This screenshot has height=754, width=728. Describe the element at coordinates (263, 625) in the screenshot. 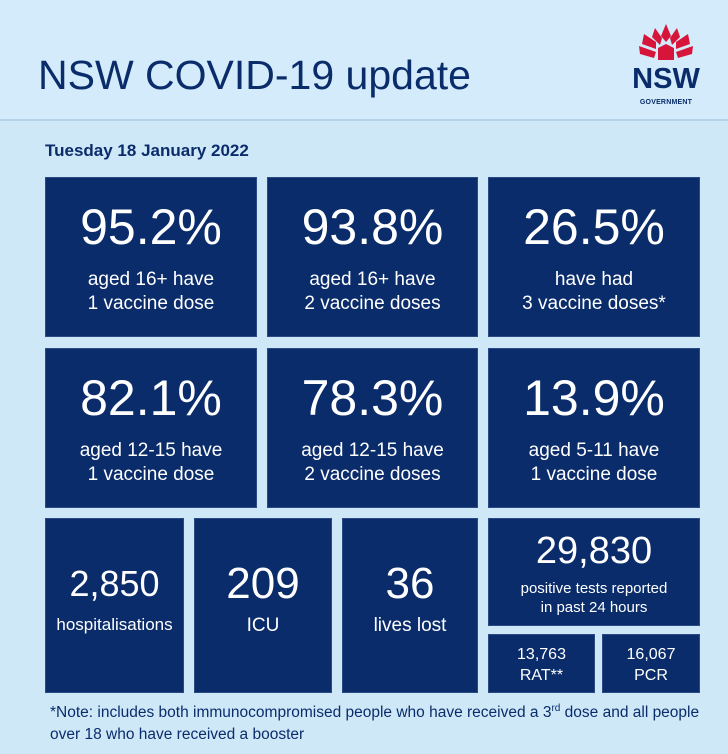

I see `icu-label: ICU` at that location.